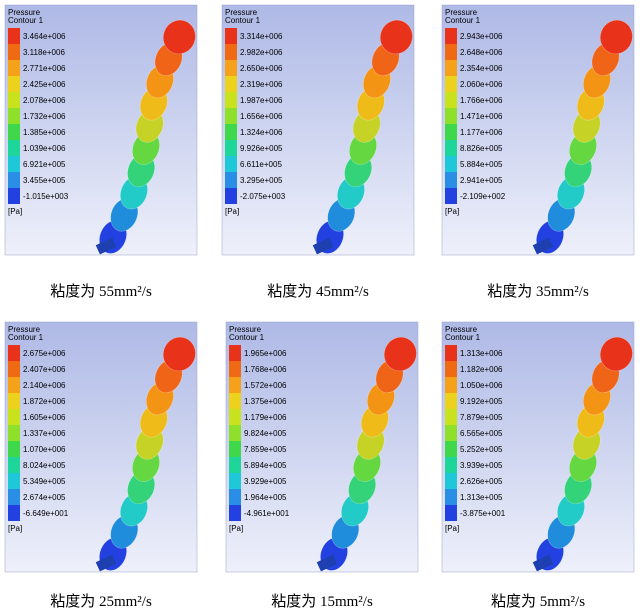 This screenshot has width=640, height=615. I want to click on legend-label: 1.337e+006, so click(44, 433).